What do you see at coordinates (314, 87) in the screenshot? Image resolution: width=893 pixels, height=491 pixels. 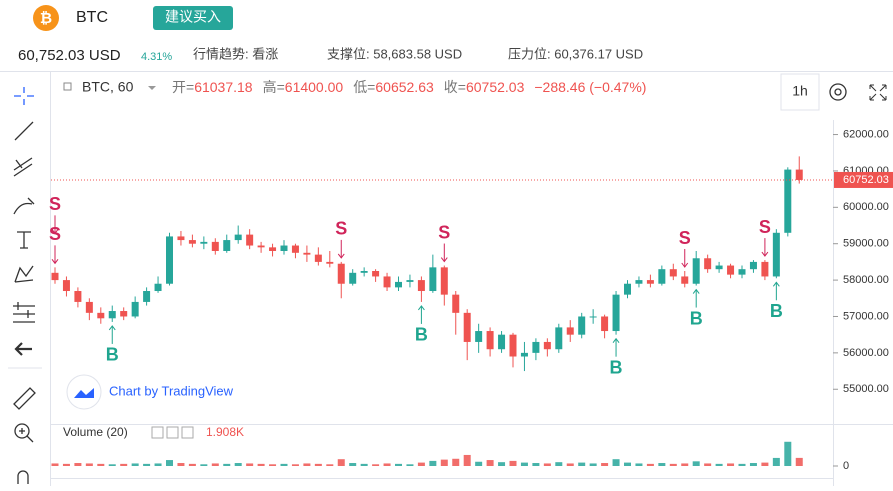 I see `legend-value: 61400.00` at bounding box center [314, 87].